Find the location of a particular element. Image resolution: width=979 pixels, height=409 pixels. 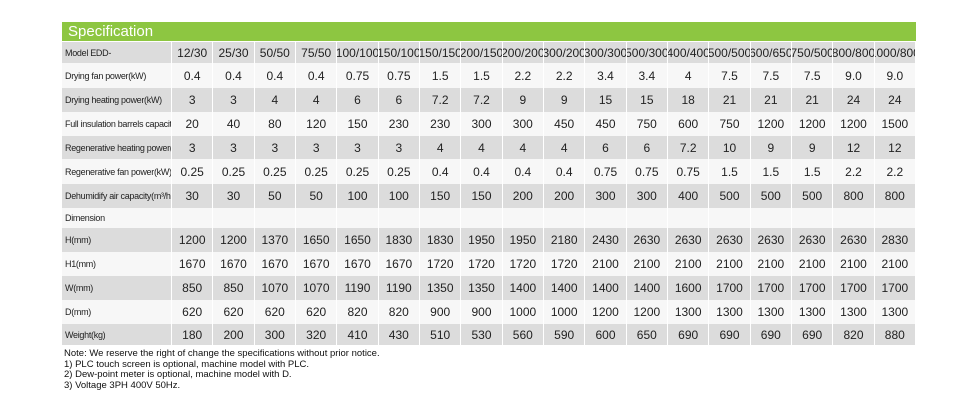

column-header: 500/300 is located at coordinates (647, 52).